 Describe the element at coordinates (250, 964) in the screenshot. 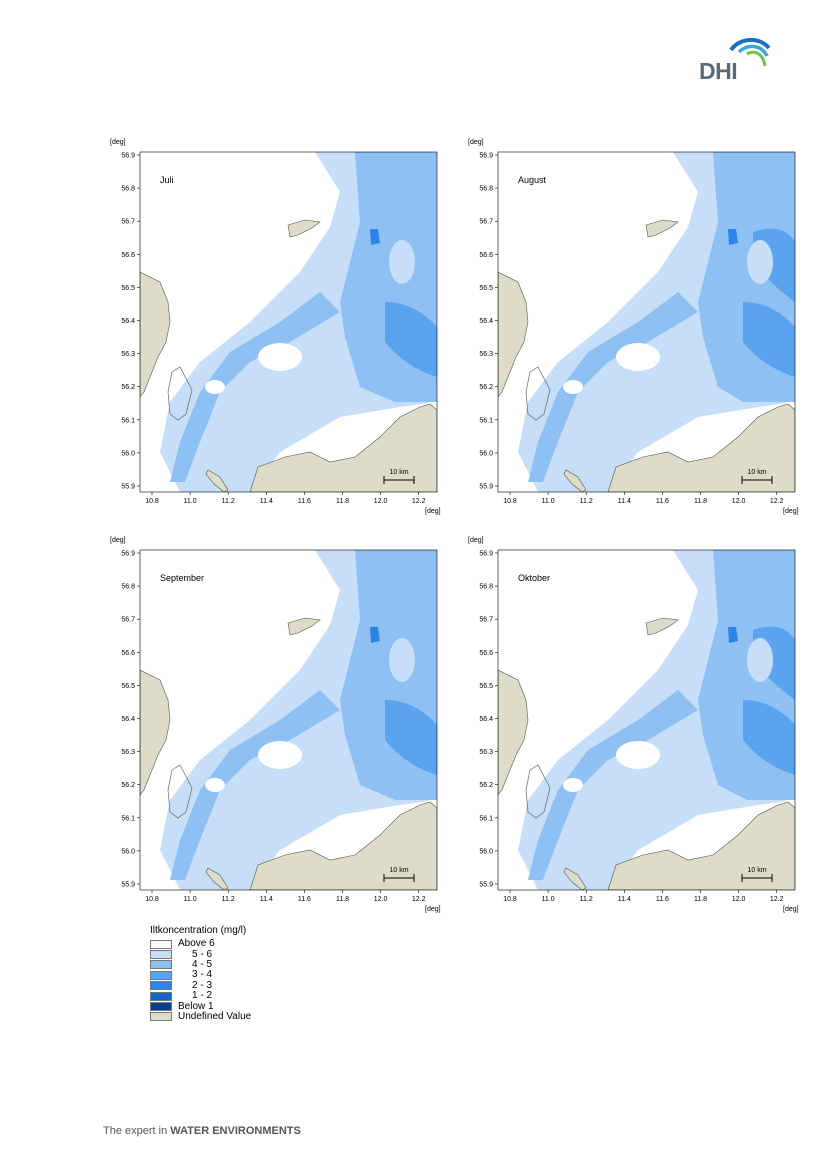

I see `legend-item: 4 - 5` at that location.